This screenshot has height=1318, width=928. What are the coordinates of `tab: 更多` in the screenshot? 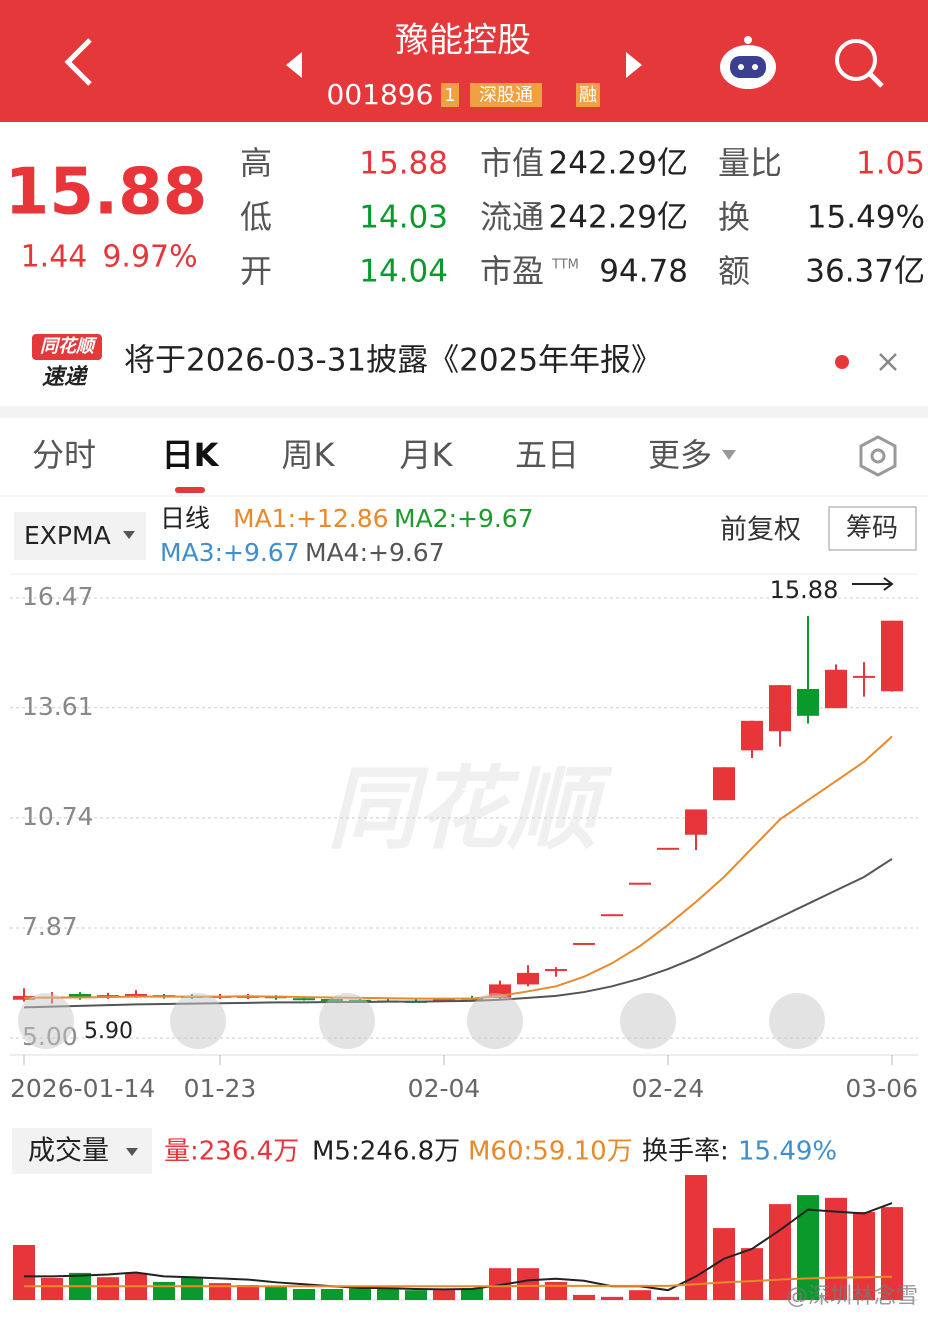 It's located at (680, 455).